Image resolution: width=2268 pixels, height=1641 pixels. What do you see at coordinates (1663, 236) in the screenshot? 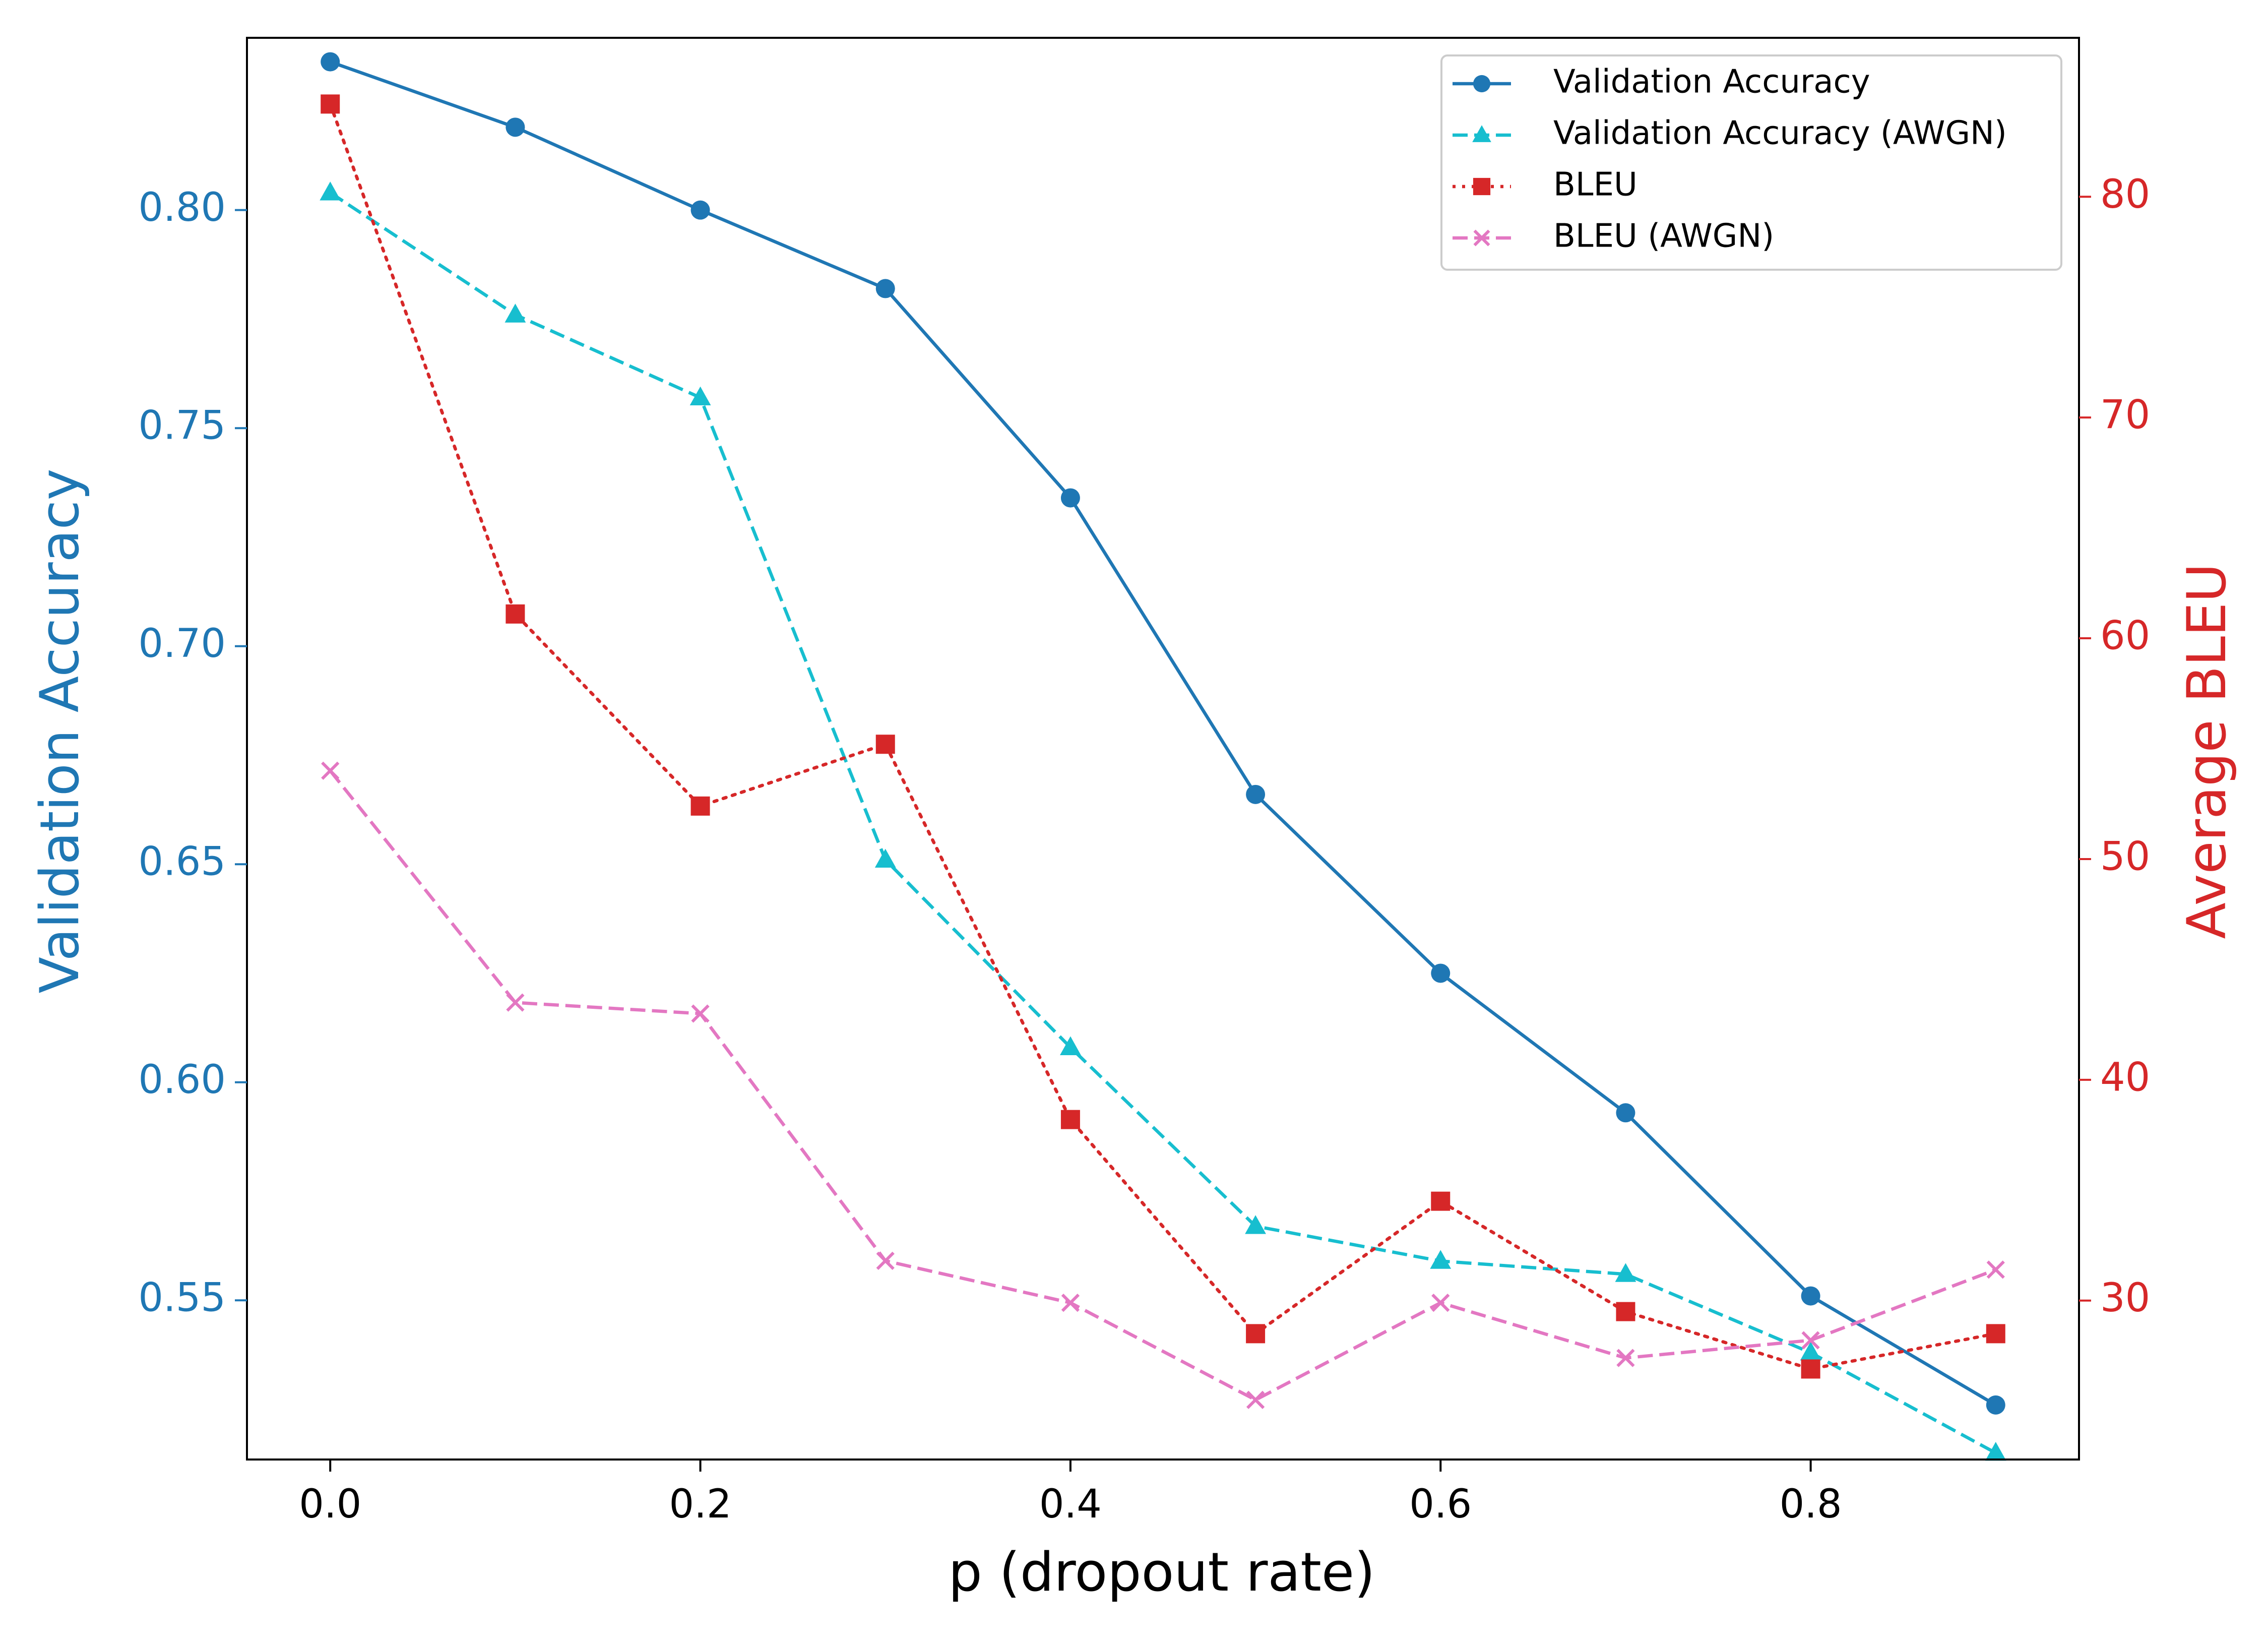
I see `legend-label: BLEU (AWGN)` at bounding box center [1663, 236].